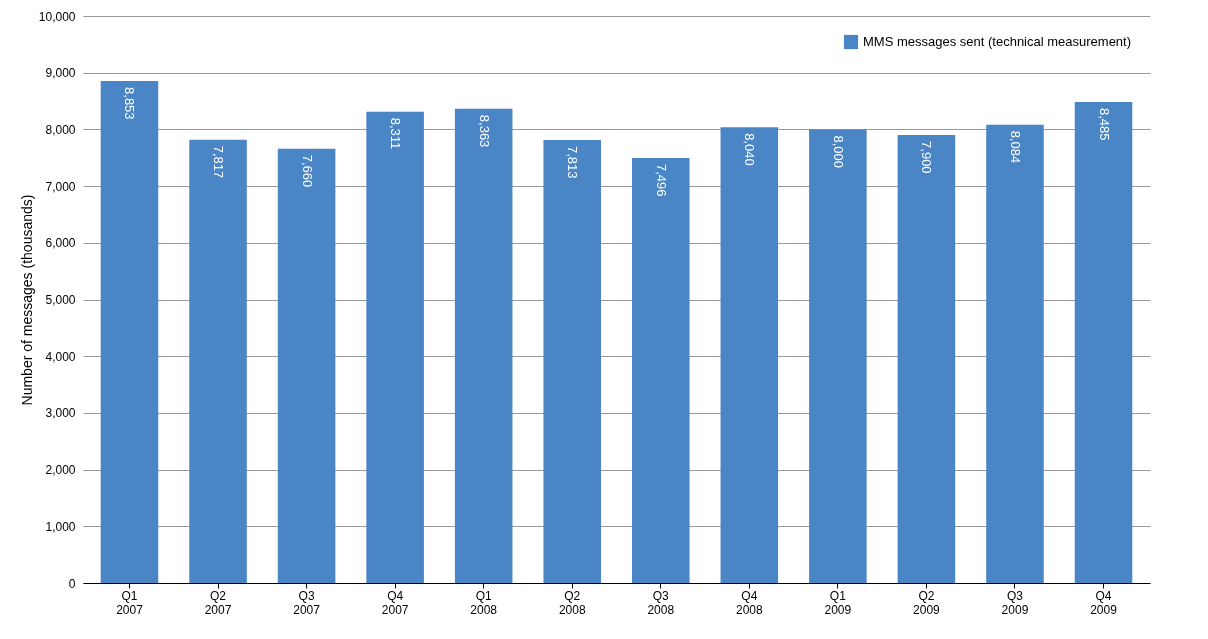 Image resolution: width=1208 pixels, height=639 pixels. Describe the element at coordinates (60, 73) in the screenshot. I see `y-tick-label: 9,000` at that location.